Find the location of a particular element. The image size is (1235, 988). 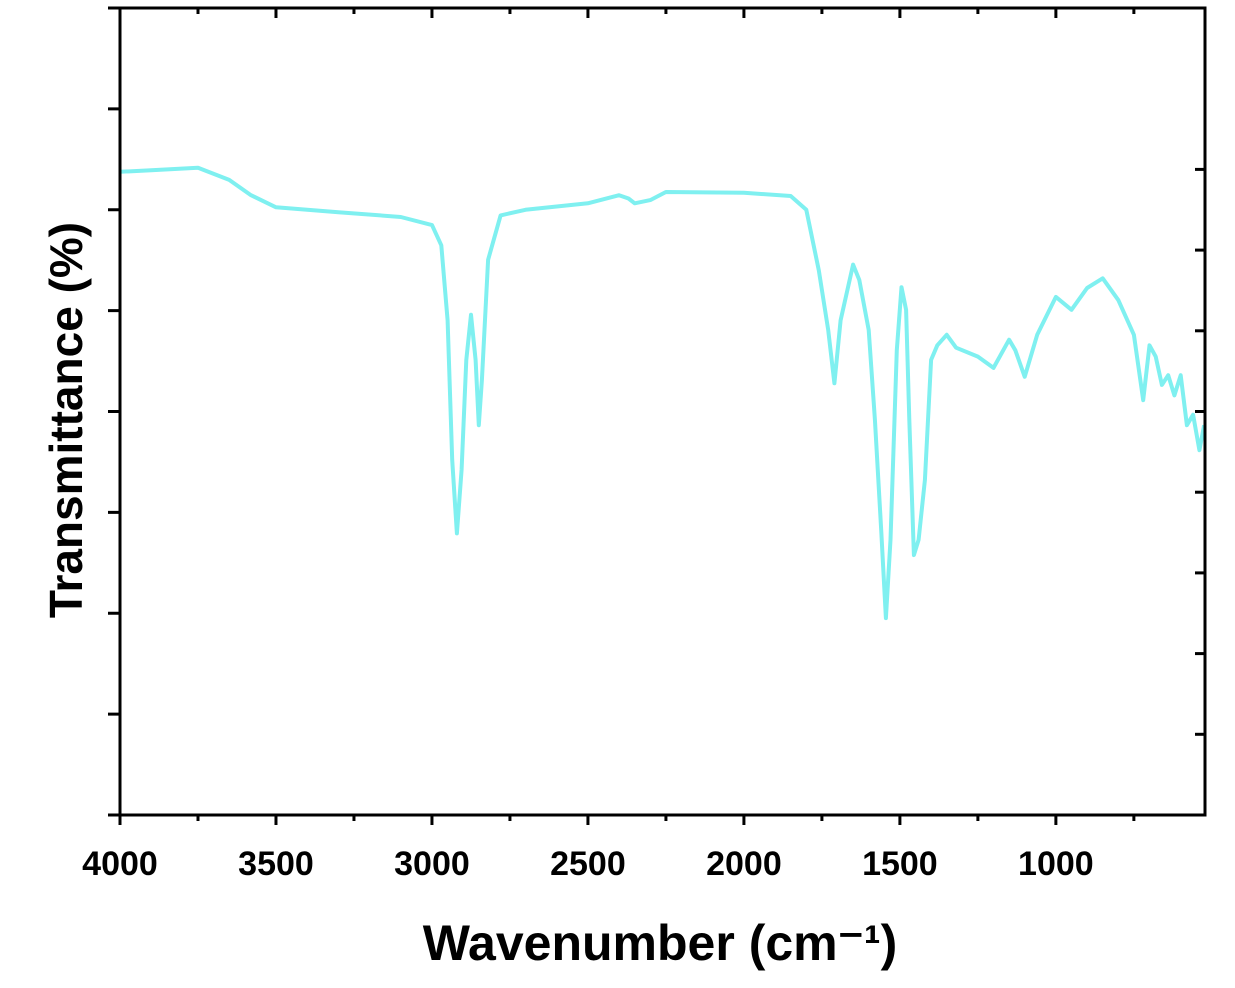

x-axis-label: Wavenumber (cm⁻¹) is located at coordinates (660, 943).